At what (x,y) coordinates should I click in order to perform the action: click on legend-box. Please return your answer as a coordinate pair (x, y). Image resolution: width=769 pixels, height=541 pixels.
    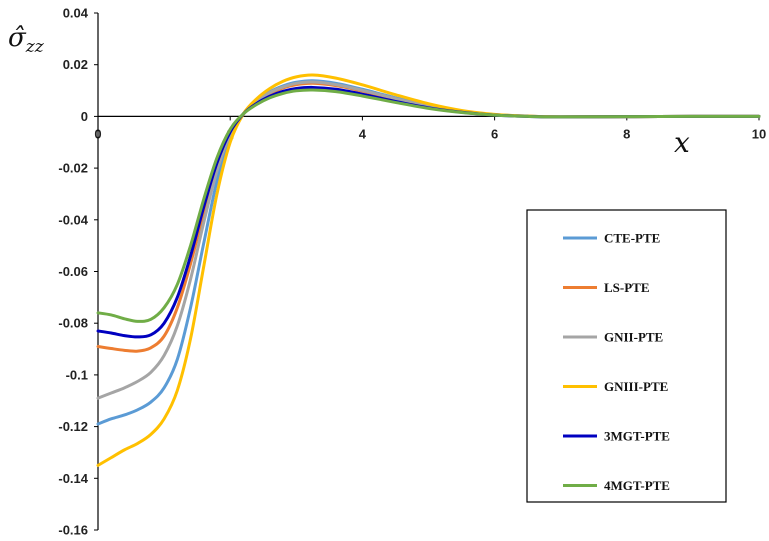
    Looking at the image, I should click on (626, 356).